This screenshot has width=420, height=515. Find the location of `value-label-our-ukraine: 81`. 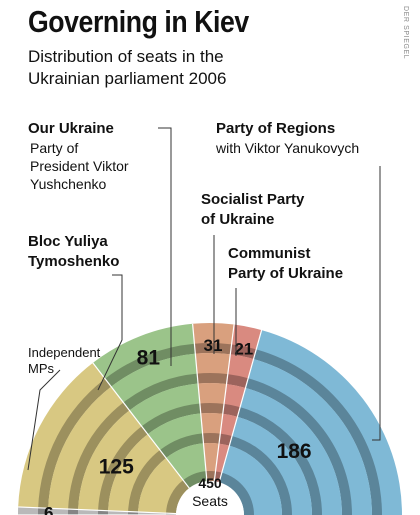

value-label-our-ukraine: 81 is located at coordinates (149, 358).